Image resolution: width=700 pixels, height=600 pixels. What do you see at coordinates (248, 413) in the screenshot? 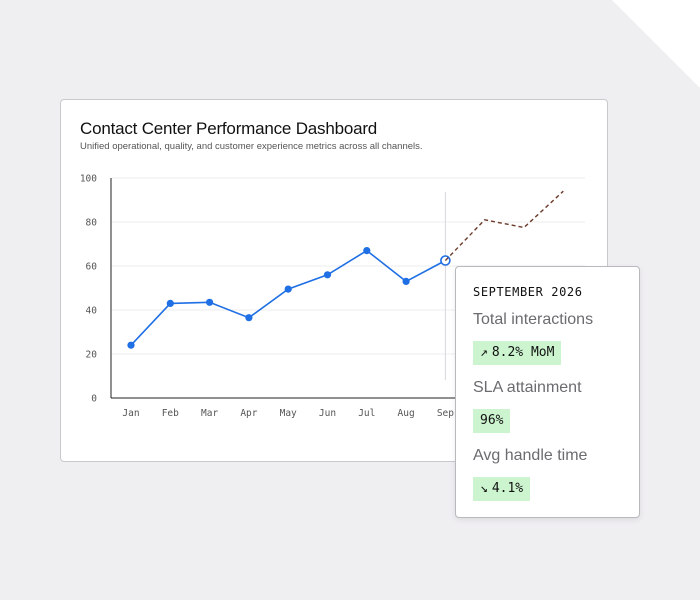
I see `x-tick-label: Apr` at bounding box center [248, 413].